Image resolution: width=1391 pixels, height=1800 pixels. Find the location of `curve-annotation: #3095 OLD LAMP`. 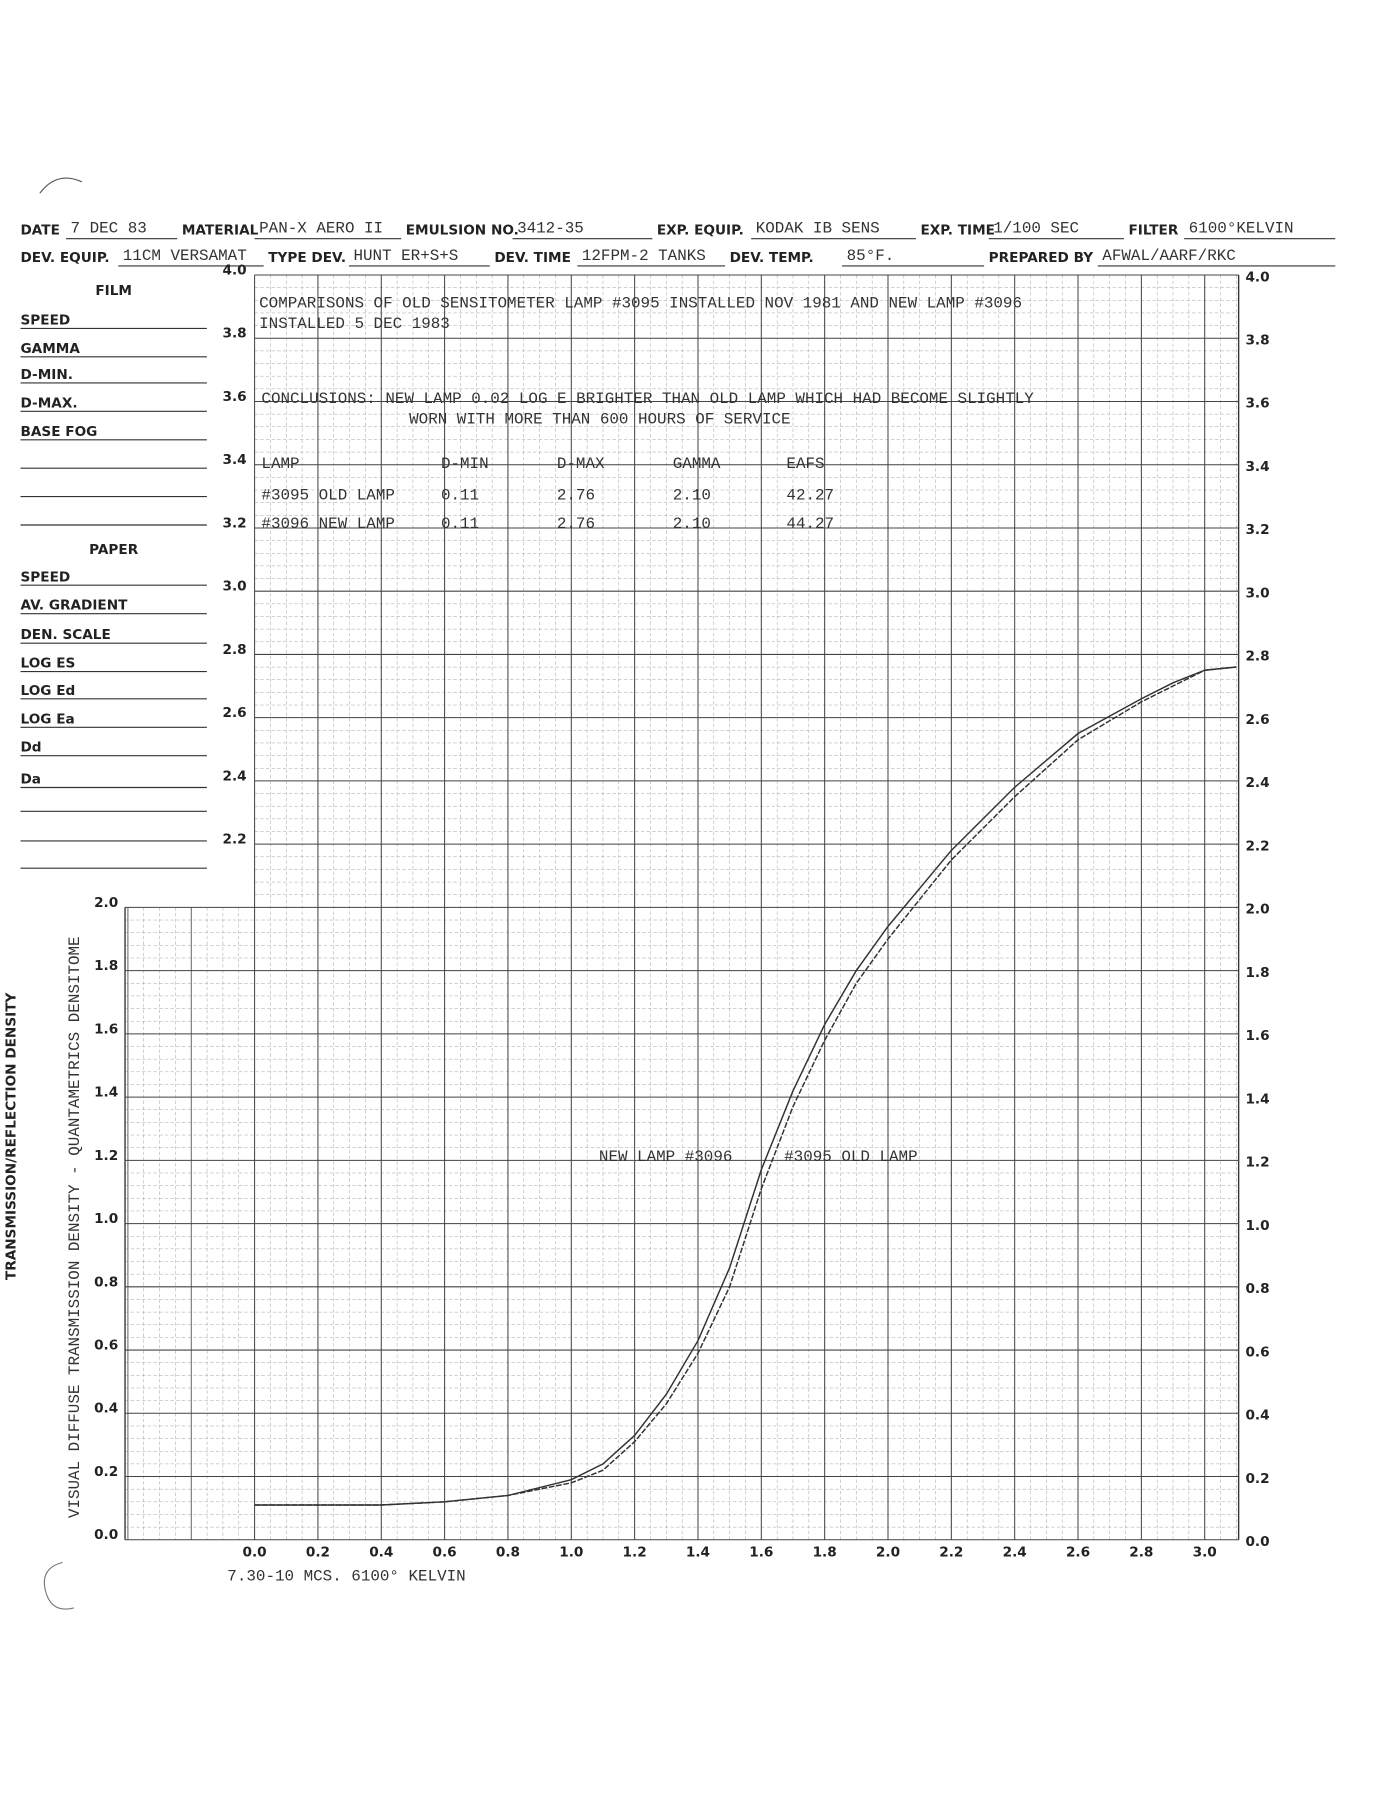

curve-annotation: #3095 OLD LAMP is located at coordinates (851, 1157).